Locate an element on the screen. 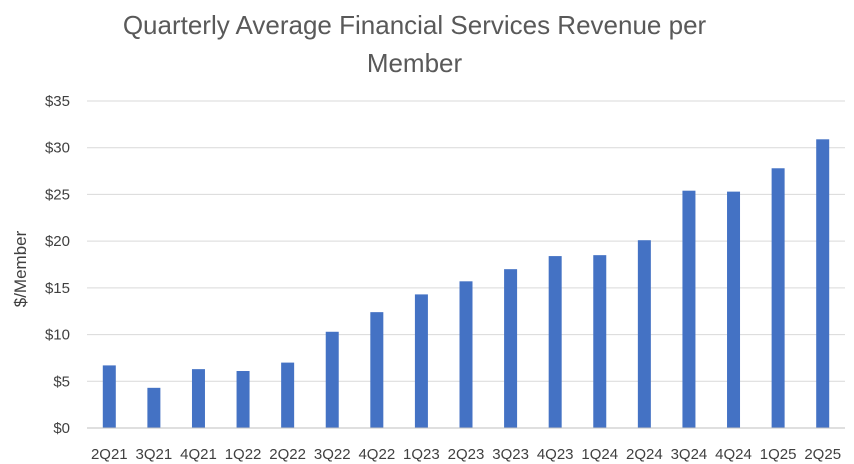 The width and height of the screenshot is (854, 464). bar-3Q21 is located at coordinates (154, 407).